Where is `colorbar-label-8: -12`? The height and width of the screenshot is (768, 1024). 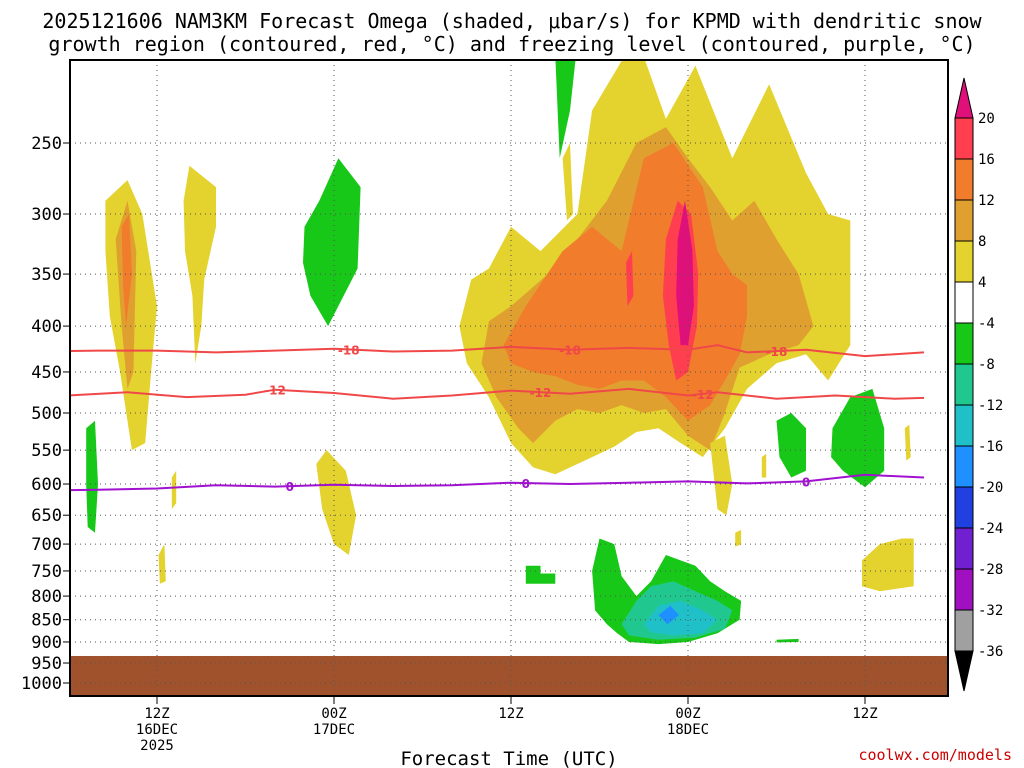
colorbar-label-8: -12 is located at coordinates (990, 406).